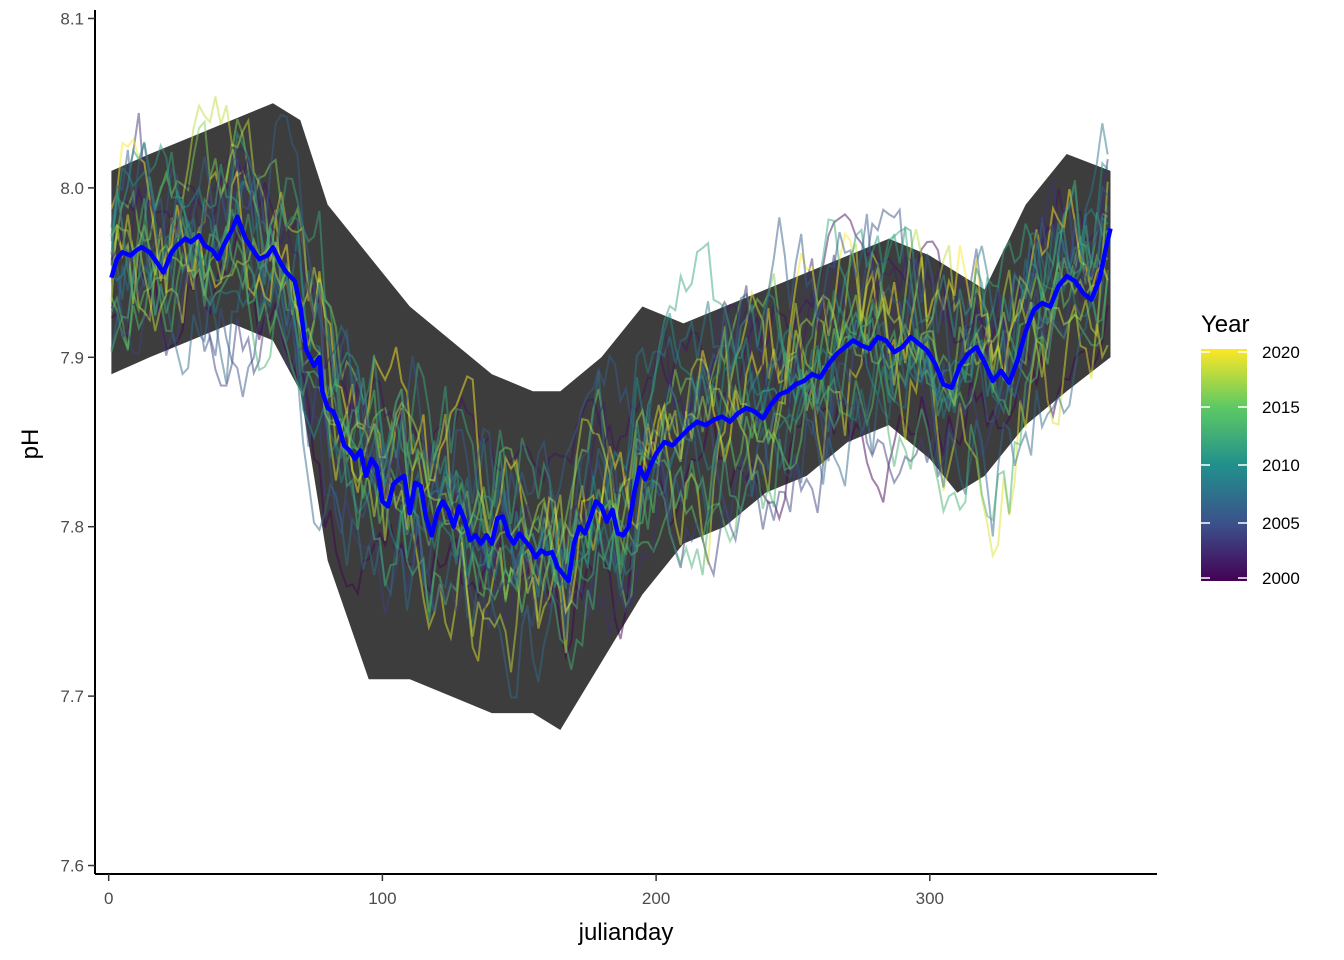 This screenshot has height=960, width=1344. I want to click on y-tick-label: 7.7, so click(72, 696).